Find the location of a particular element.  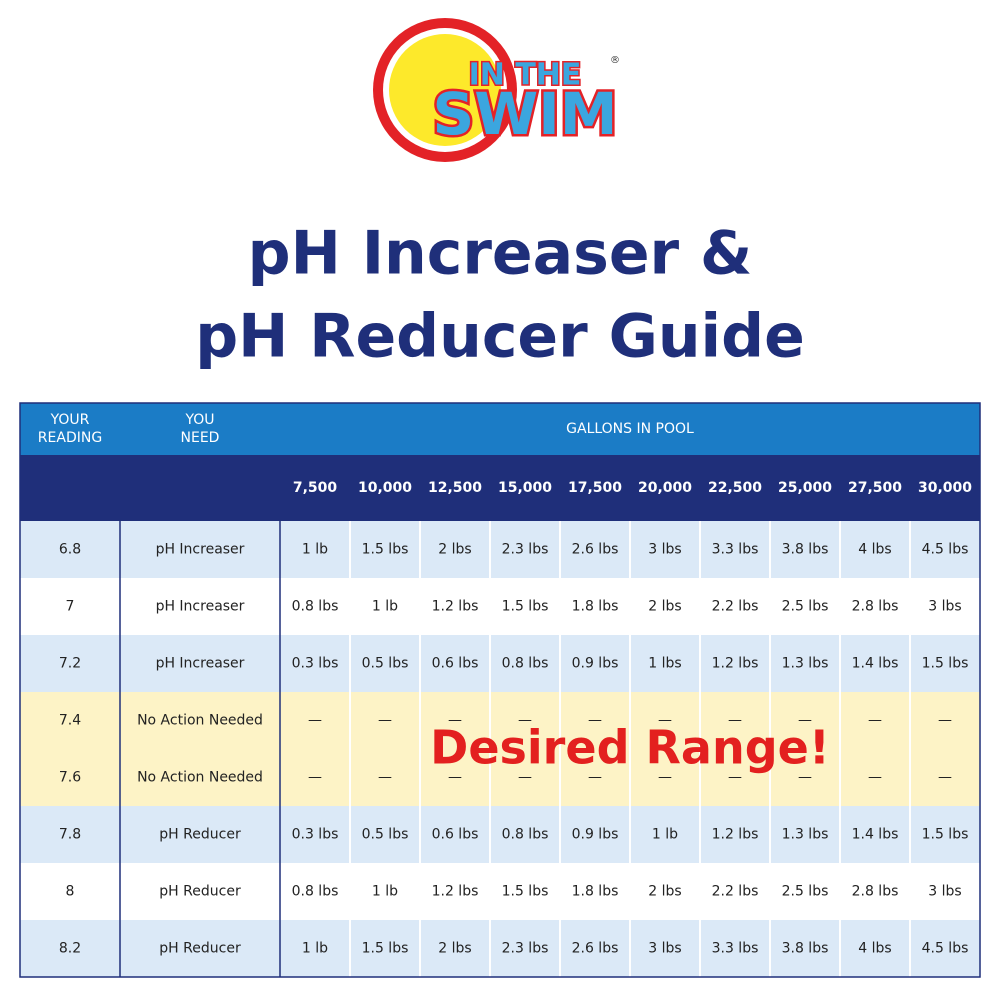

cell: 7 is located at coordinates (70, 607).